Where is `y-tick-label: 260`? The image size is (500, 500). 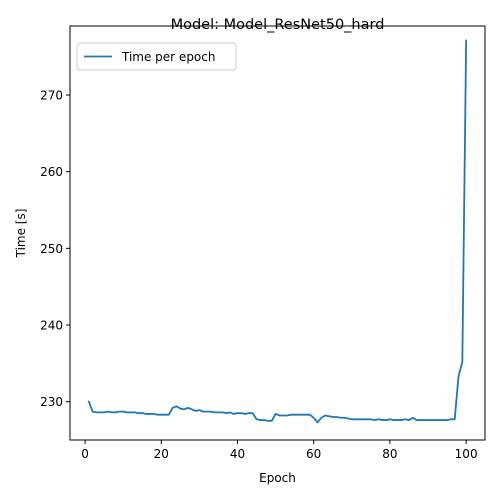 y-tick-label: 260 is located at coordinates (51, 172).